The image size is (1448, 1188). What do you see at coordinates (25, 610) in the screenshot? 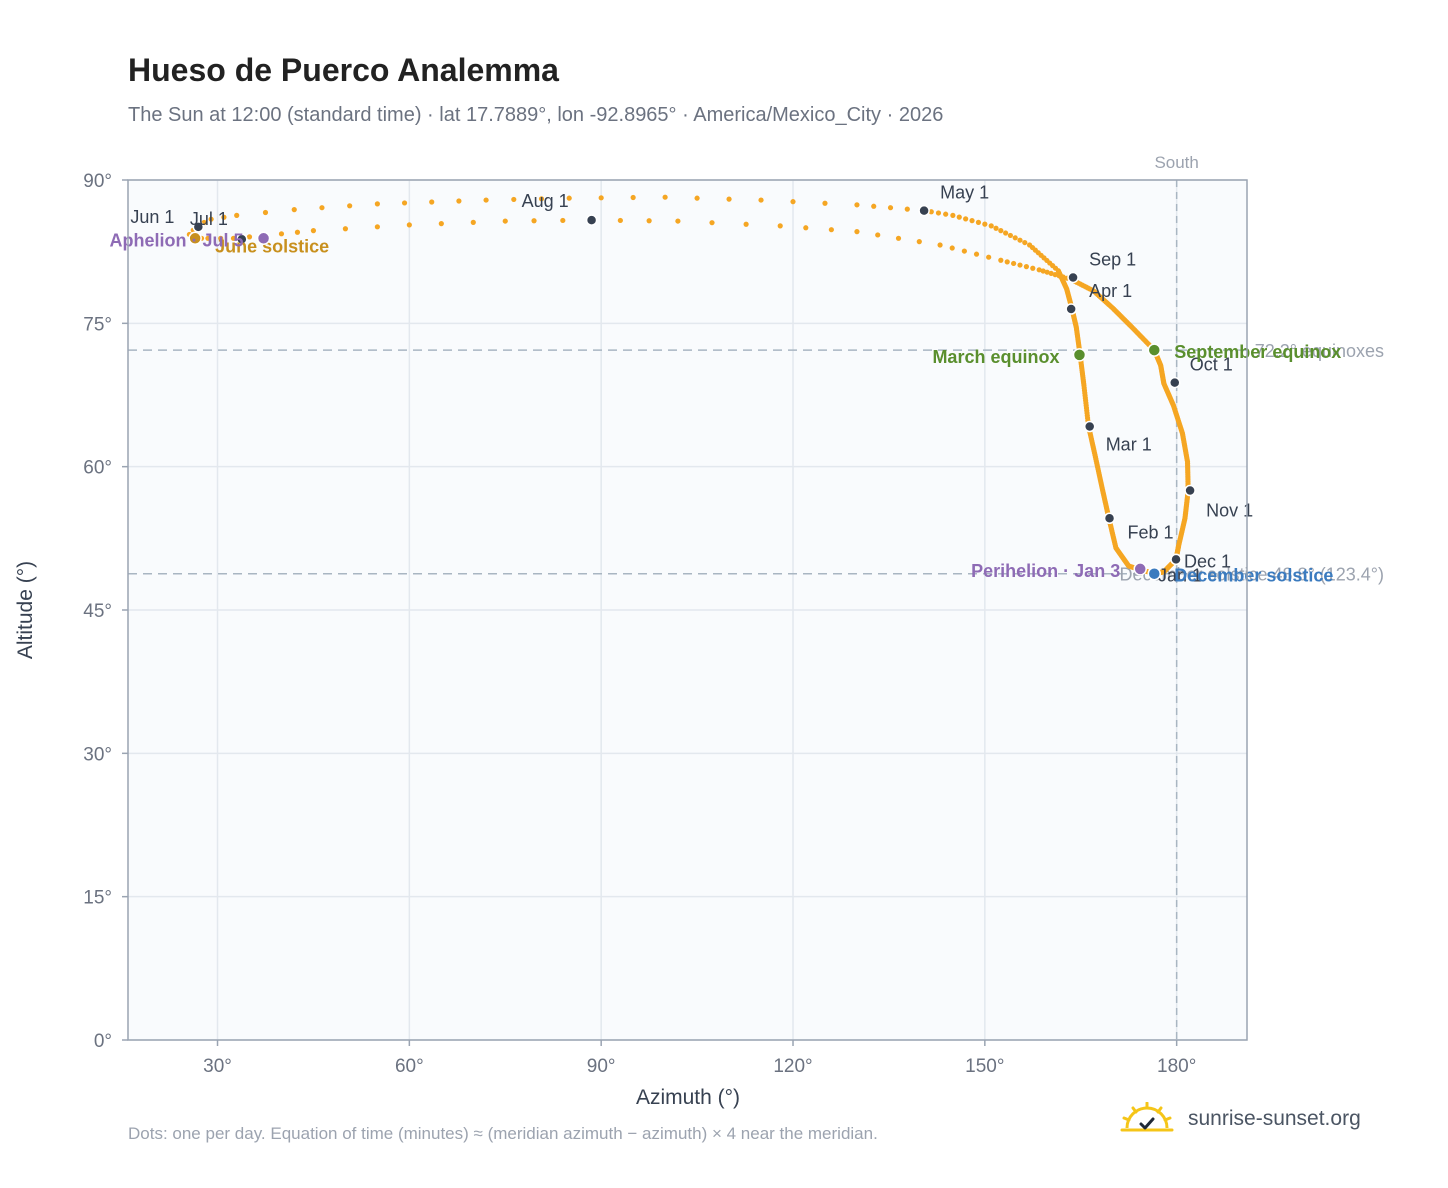
I see `y-axis-label: Altitude (°)` at bounding box center [25, 610].